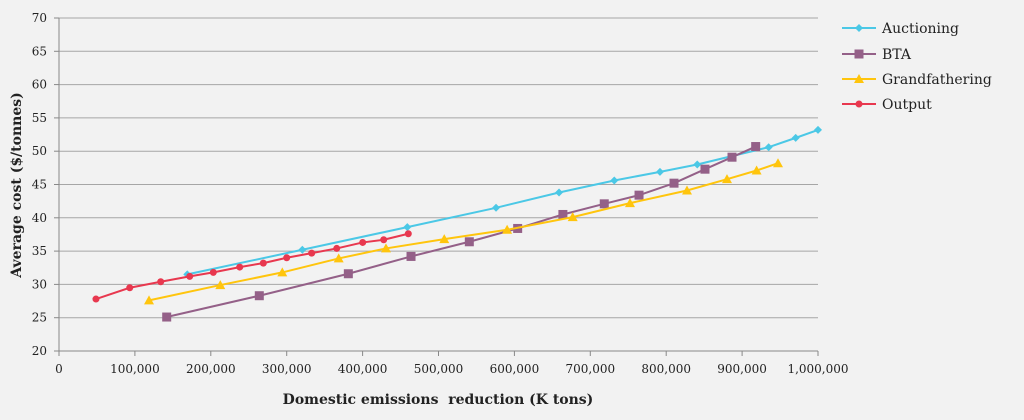 This screenshot has width=1024, height=420. Describe the element at coordinates (920, 29) in the screenshot. I see `legend-label: Auctioning` at that location.